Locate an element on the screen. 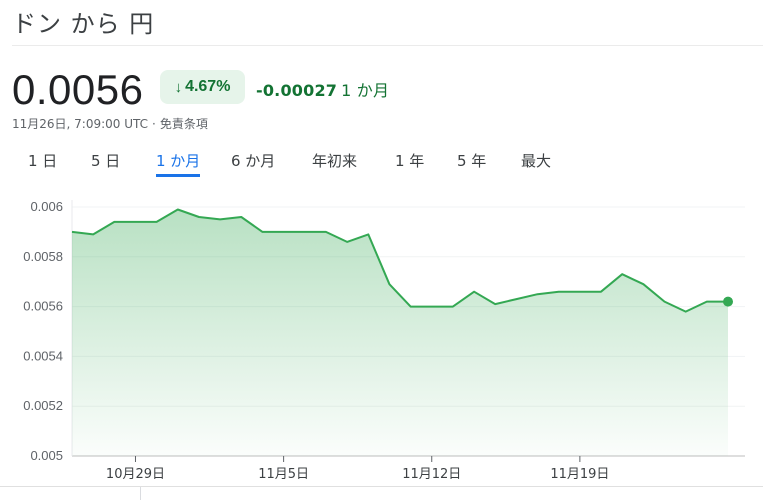 Image resolution: width=763 pixels, height=500 pixels. page-title: ドン から 円 is located at coordinates (83, 24).